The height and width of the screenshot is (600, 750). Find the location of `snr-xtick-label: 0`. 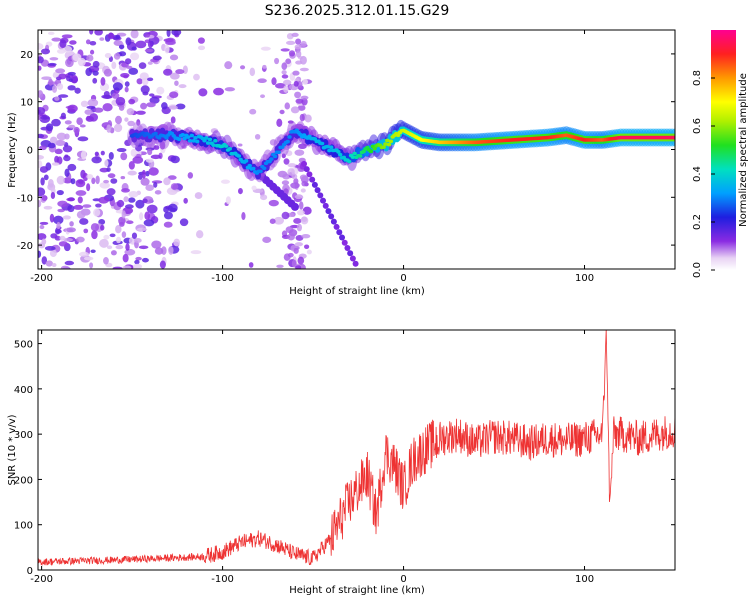

snr-xtick-label: 0 is located at coordinates (403, 579).